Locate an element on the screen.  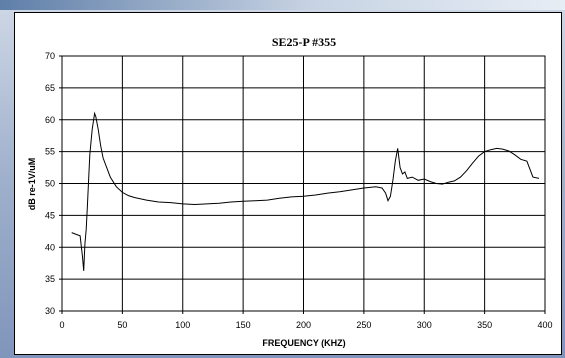
x-tick-label: 350 is located at coordinates (484, 325).